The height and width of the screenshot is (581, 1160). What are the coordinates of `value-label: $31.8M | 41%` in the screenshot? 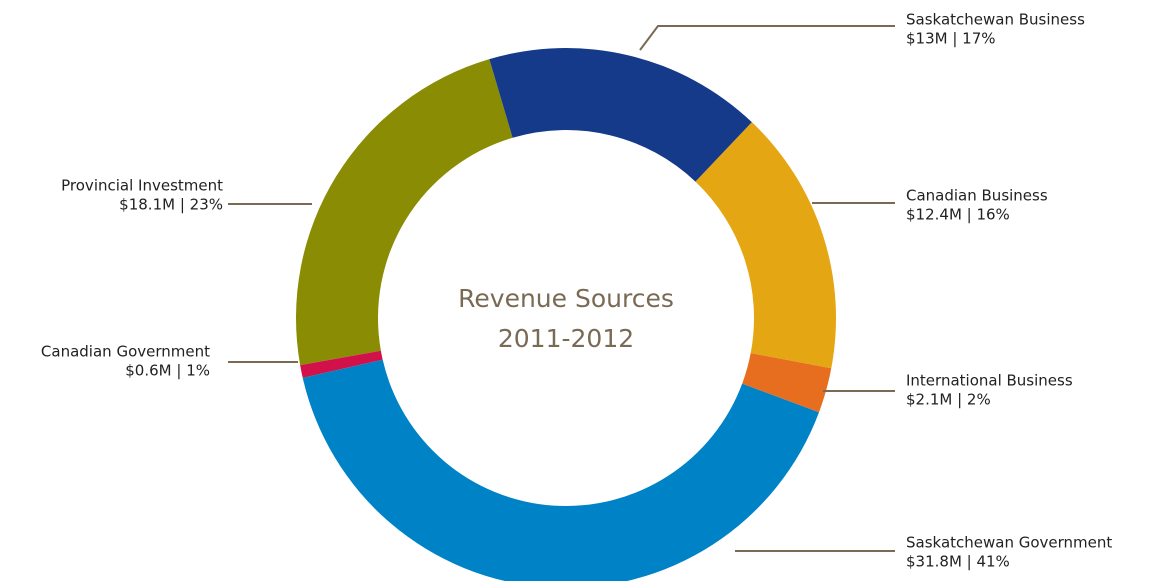 It's located at (958, 562).